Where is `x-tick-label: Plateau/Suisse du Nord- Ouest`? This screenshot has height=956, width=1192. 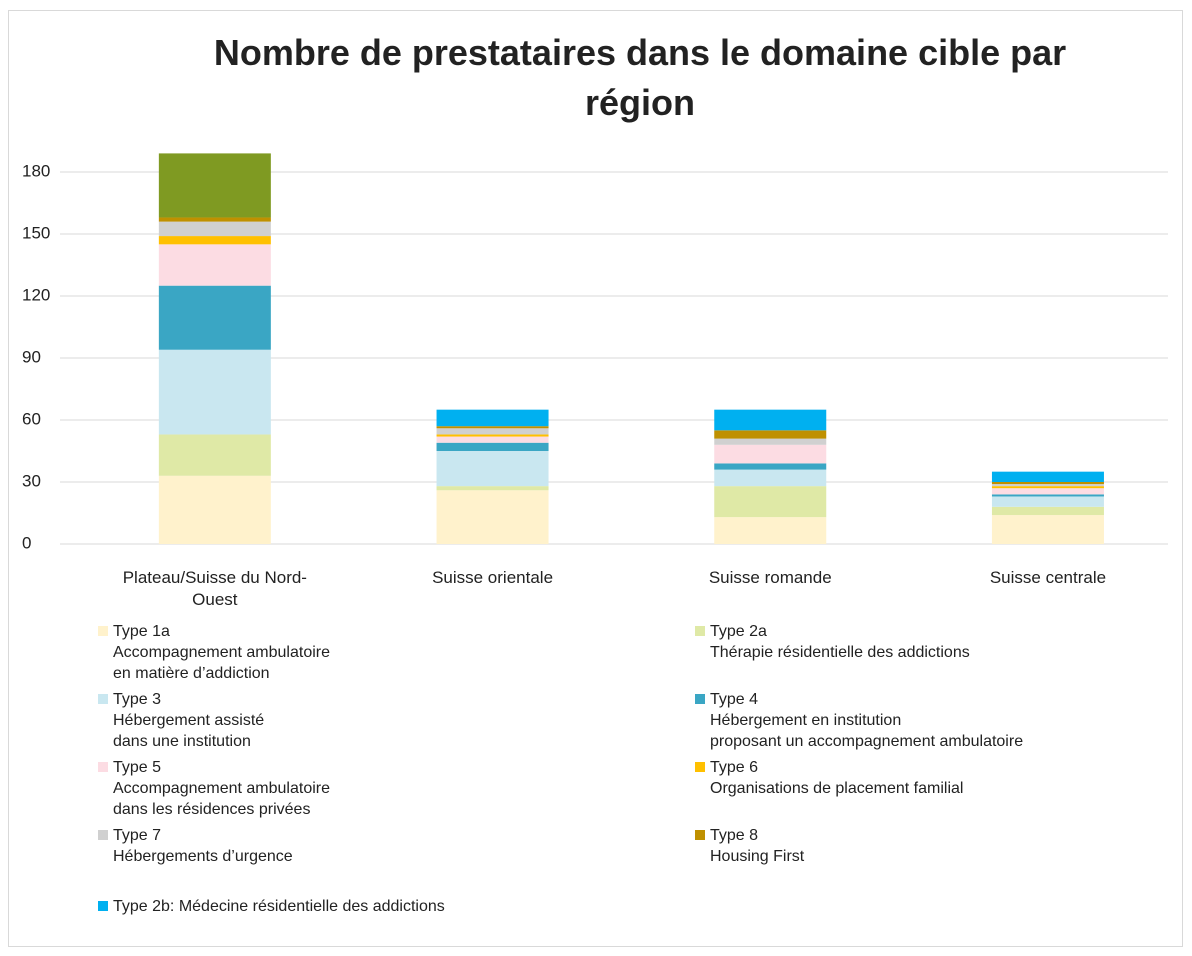 x-tick-label: Plateau/Suisse du Nord- Ouest is located at coordinates (215, 588).